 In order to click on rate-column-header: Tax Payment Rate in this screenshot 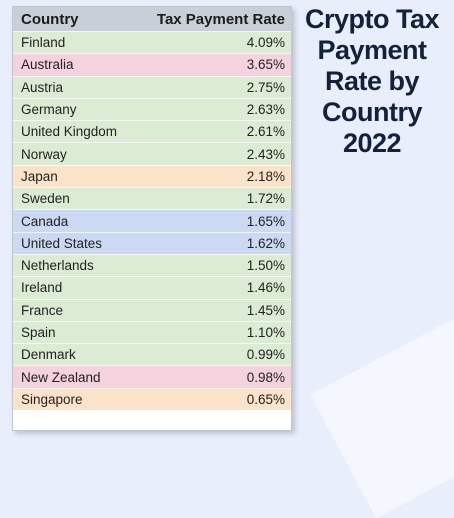, I will do `click(220, 19)`.